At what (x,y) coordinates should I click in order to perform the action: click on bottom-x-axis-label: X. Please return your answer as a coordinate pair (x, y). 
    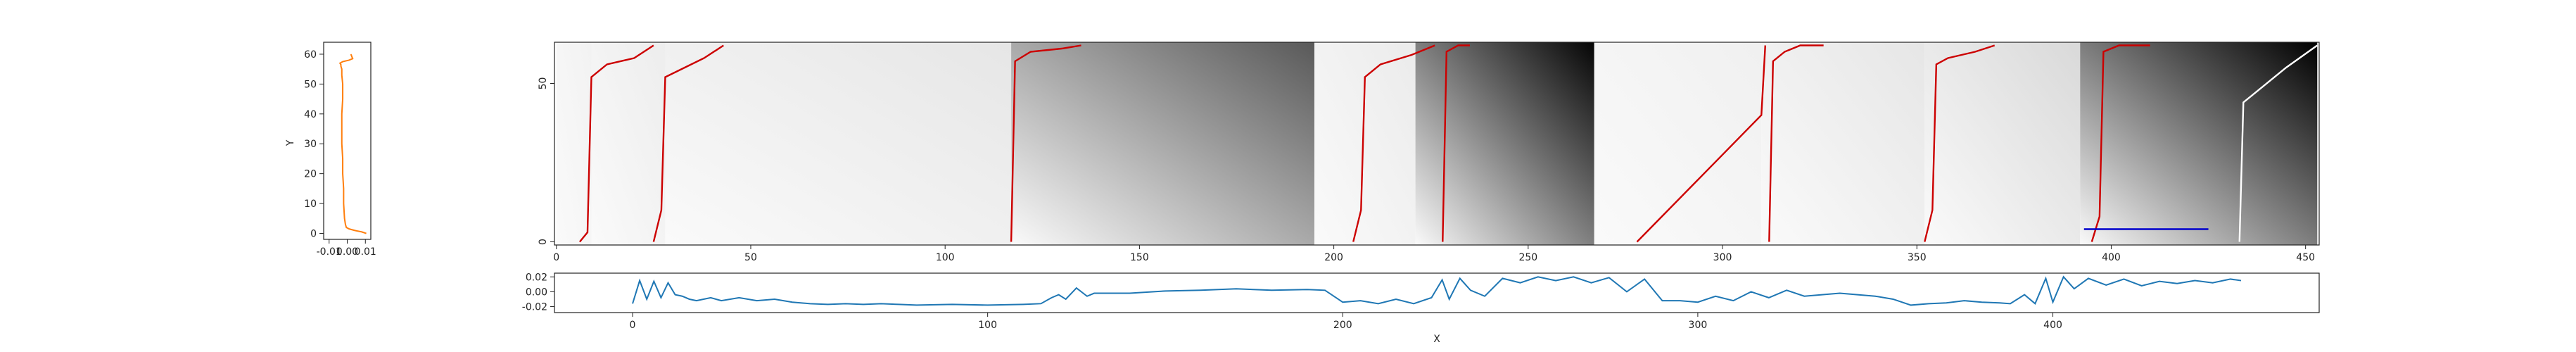
    Looking at the image, I should click on (1436, 339).